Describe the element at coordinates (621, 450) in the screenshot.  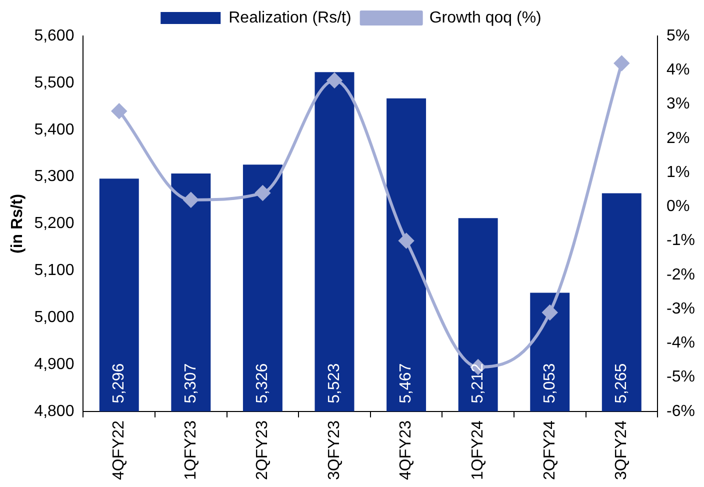
I see `x-tick-label: 3QFY24` at that location.